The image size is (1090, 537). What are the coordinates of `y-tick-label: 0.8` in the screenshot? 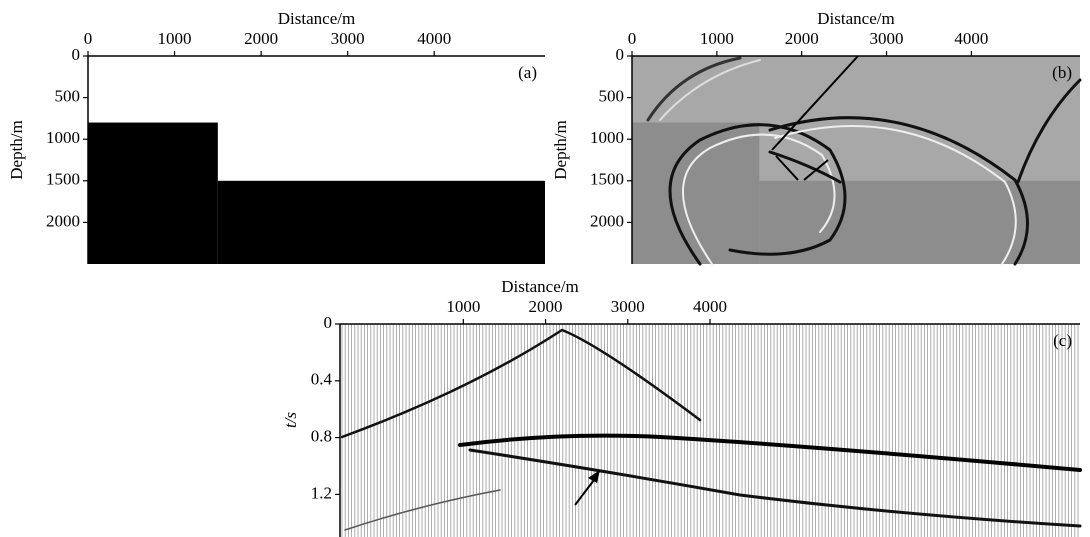 It's located at (321, 436).